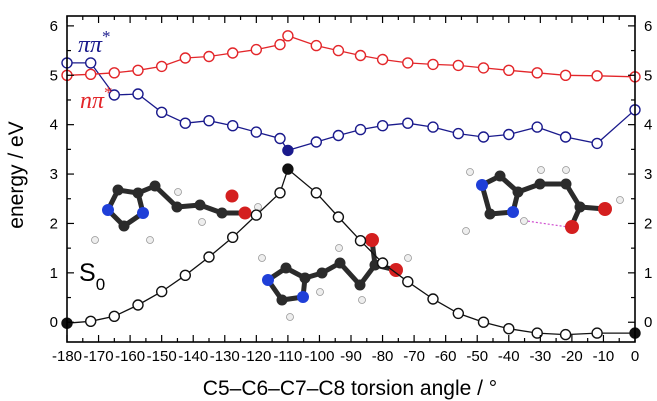 The image size is (657, 401). Describe the element at coordinates (54, 174) in the screenshot. I see `y-tick-label: 3` at that location.